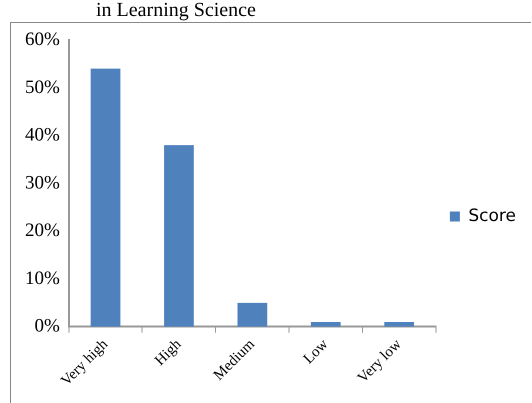  What do you see at coordinates (492, 216) in the screenshot?
I see `legend-label: Score` at bounding box center [492, 216].